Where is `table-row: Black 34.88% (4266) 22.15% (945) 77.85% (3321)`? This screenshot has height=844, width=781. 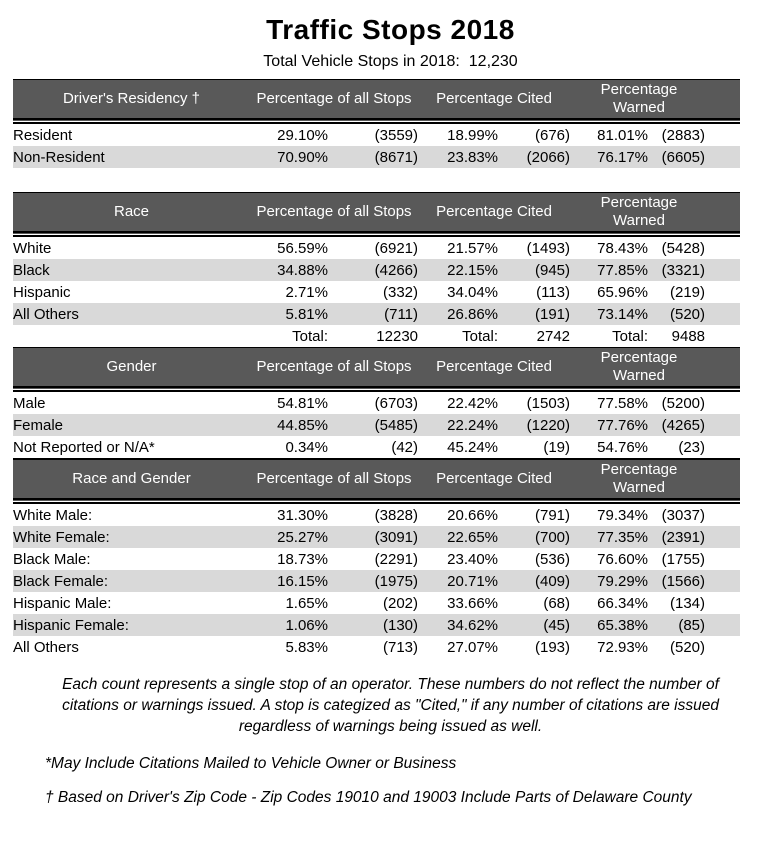 table-row: Black 34.88% (4266) 22.15% (945) 77.85% (3321) is located at coordinates (377, 270).